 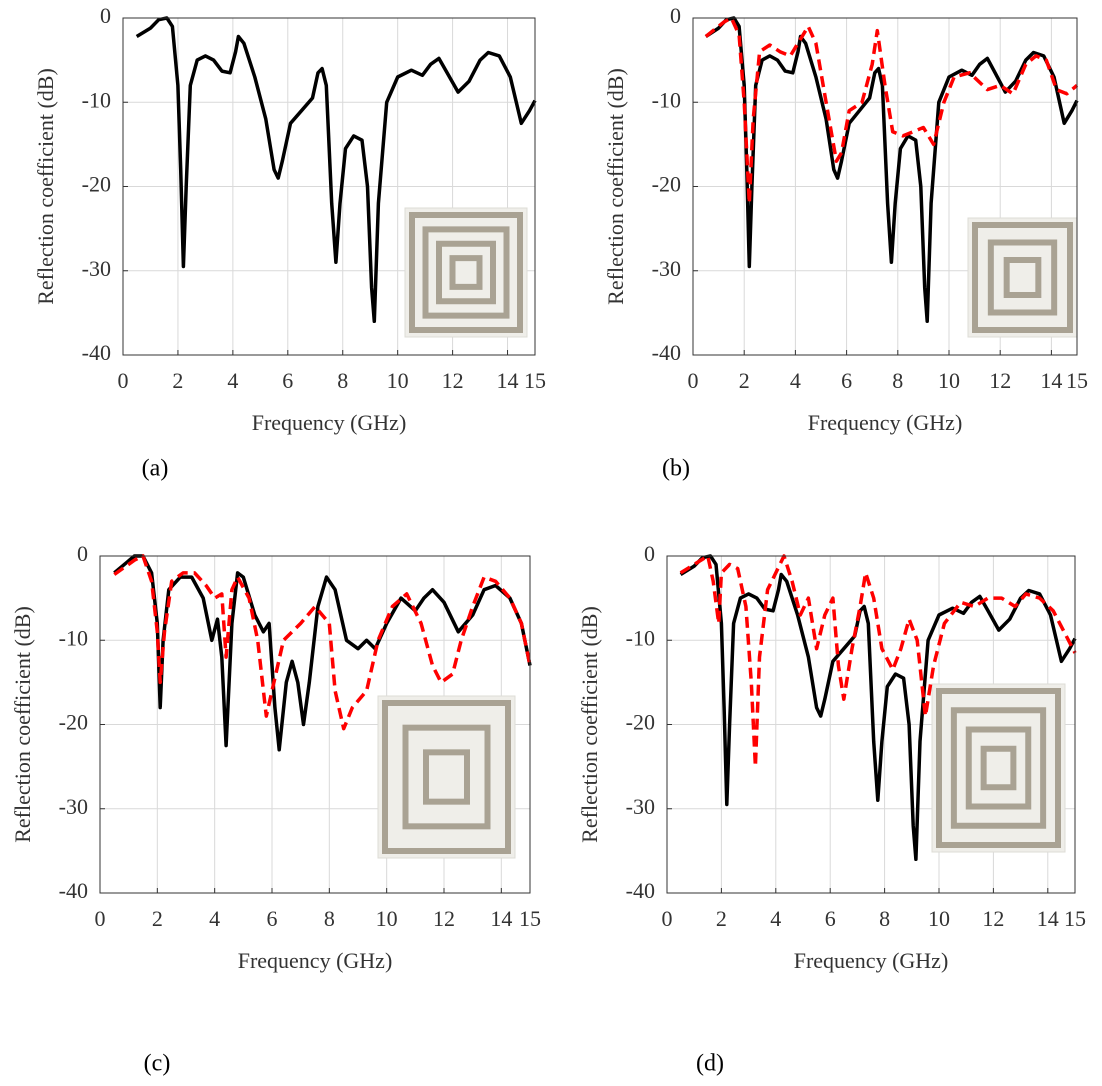 What do you see at coordinates (157, 1064) in the screenshot?
I see `panel-caption: (c)` at bounding box center [157, 1064].